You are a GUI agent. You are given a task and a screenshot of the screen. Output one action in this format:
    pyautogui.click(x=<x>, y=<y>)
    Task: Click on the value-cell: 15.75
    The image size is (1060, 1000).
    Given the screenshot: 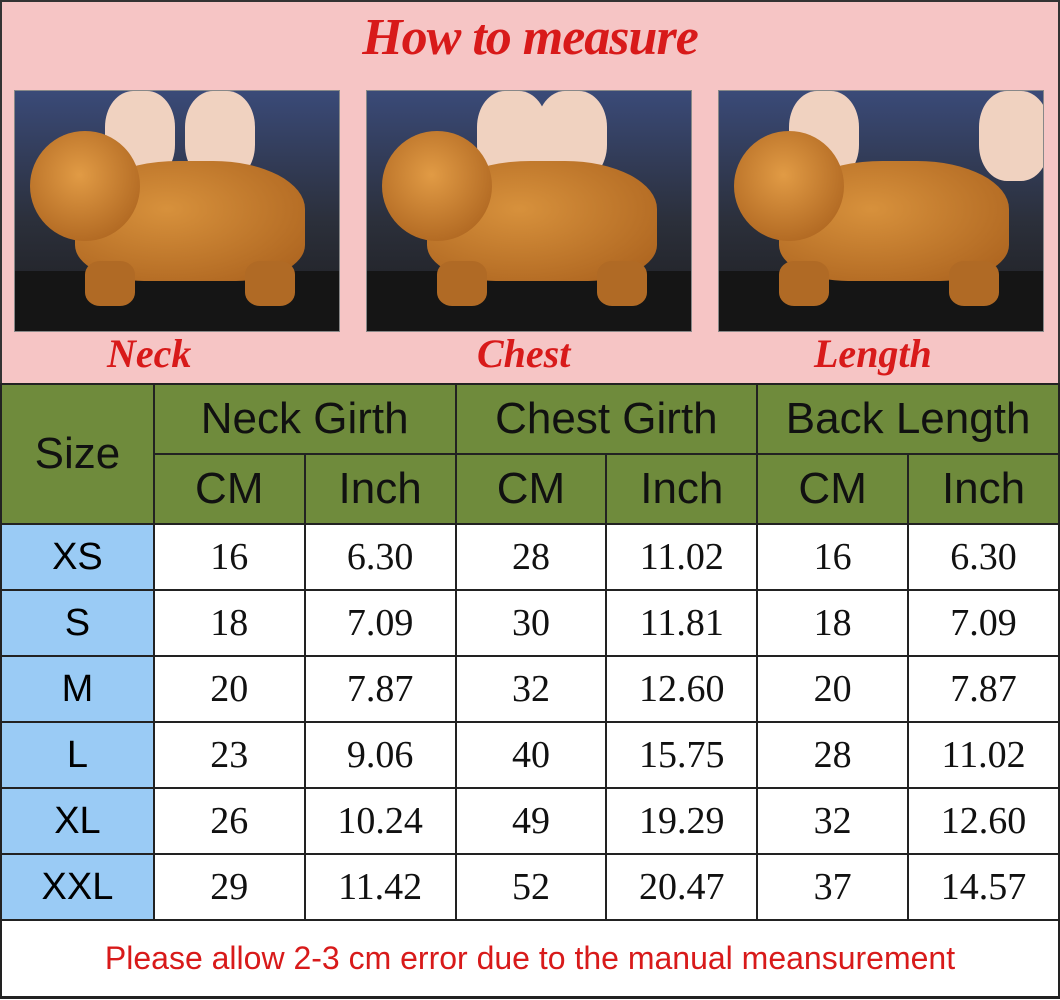 What is the action you would take?
    pyautogui.click(x=682, y=755)
    